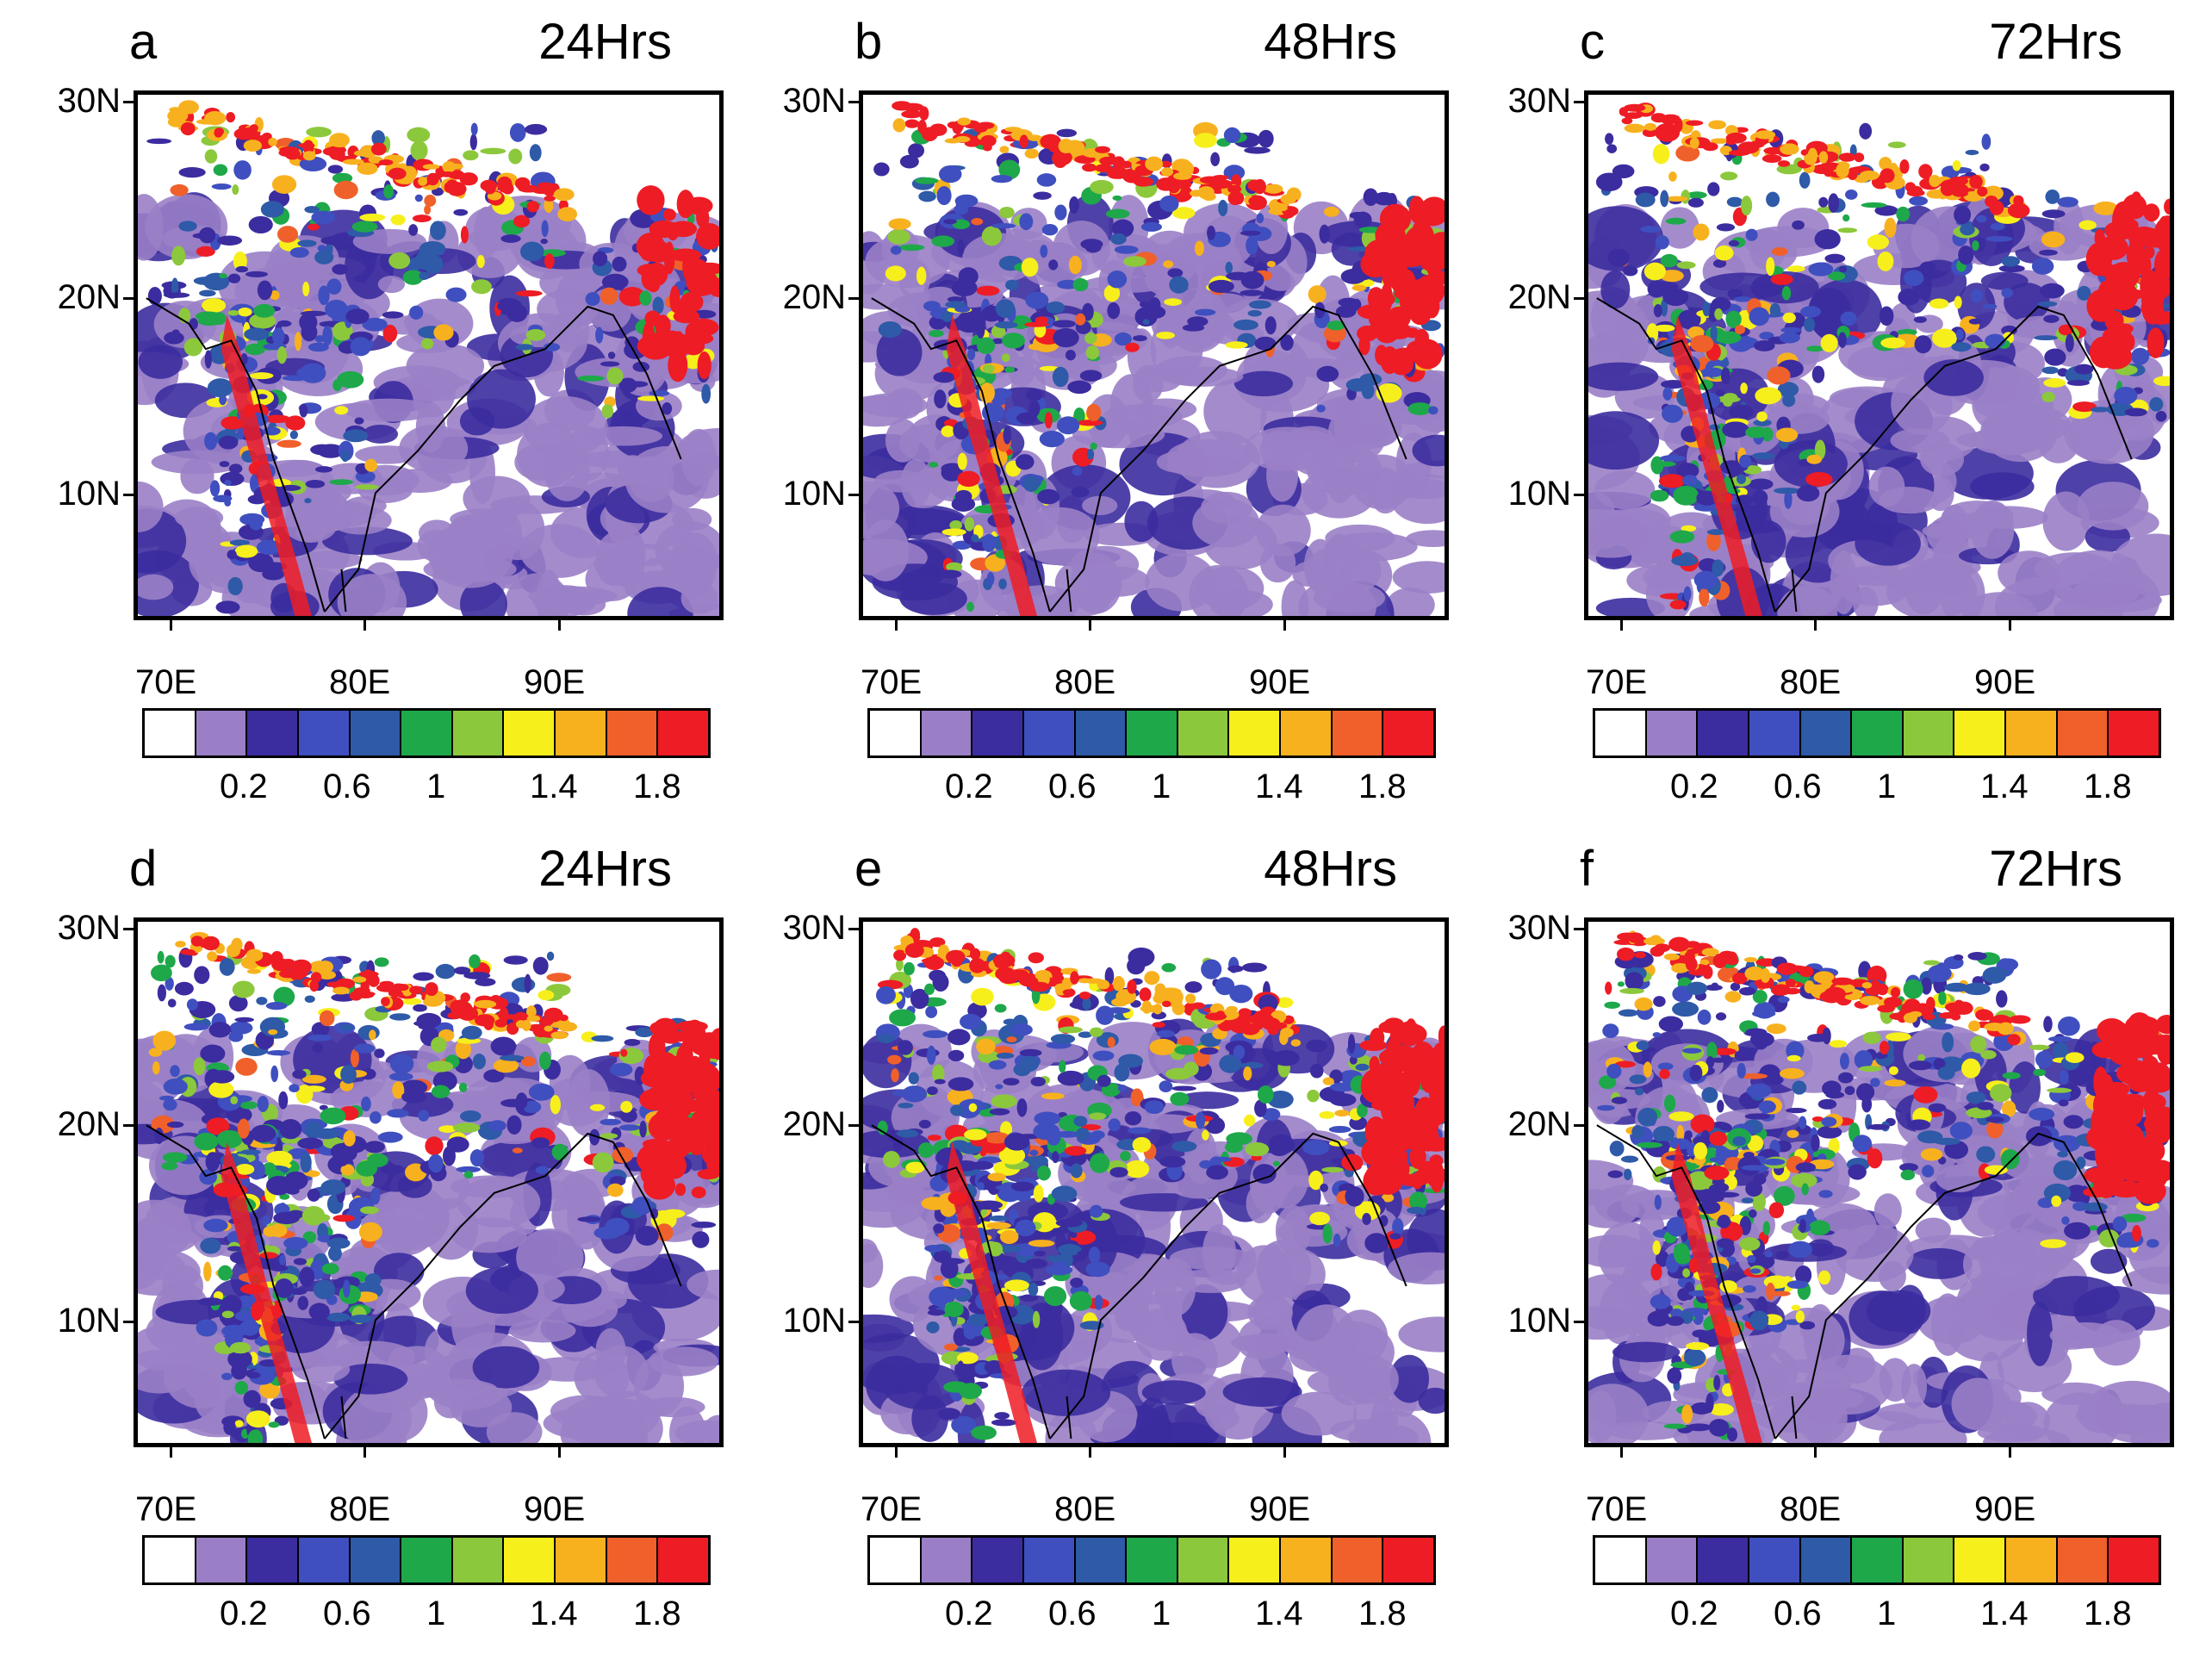 This screenshot has height=1654, width=2212. What do you see at coordinates (171, 625) in the screenshot?
I see `lon-tick` at bounding box center [171, 625].